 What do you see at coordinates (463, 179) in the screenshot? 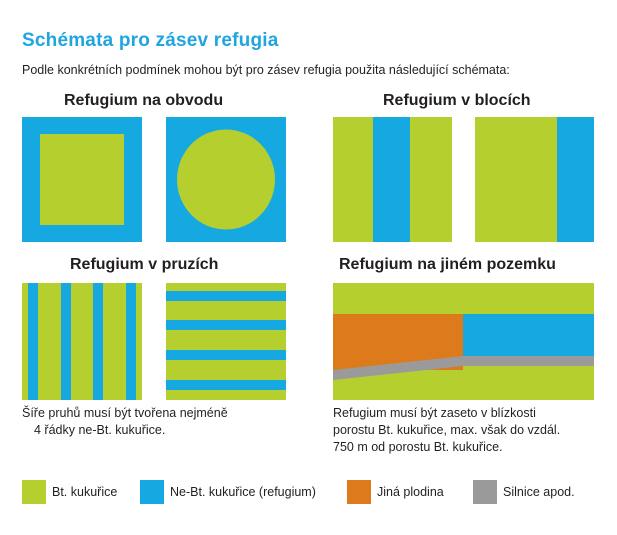
I see `blocks-diagram` at bounding box center [463, 179].